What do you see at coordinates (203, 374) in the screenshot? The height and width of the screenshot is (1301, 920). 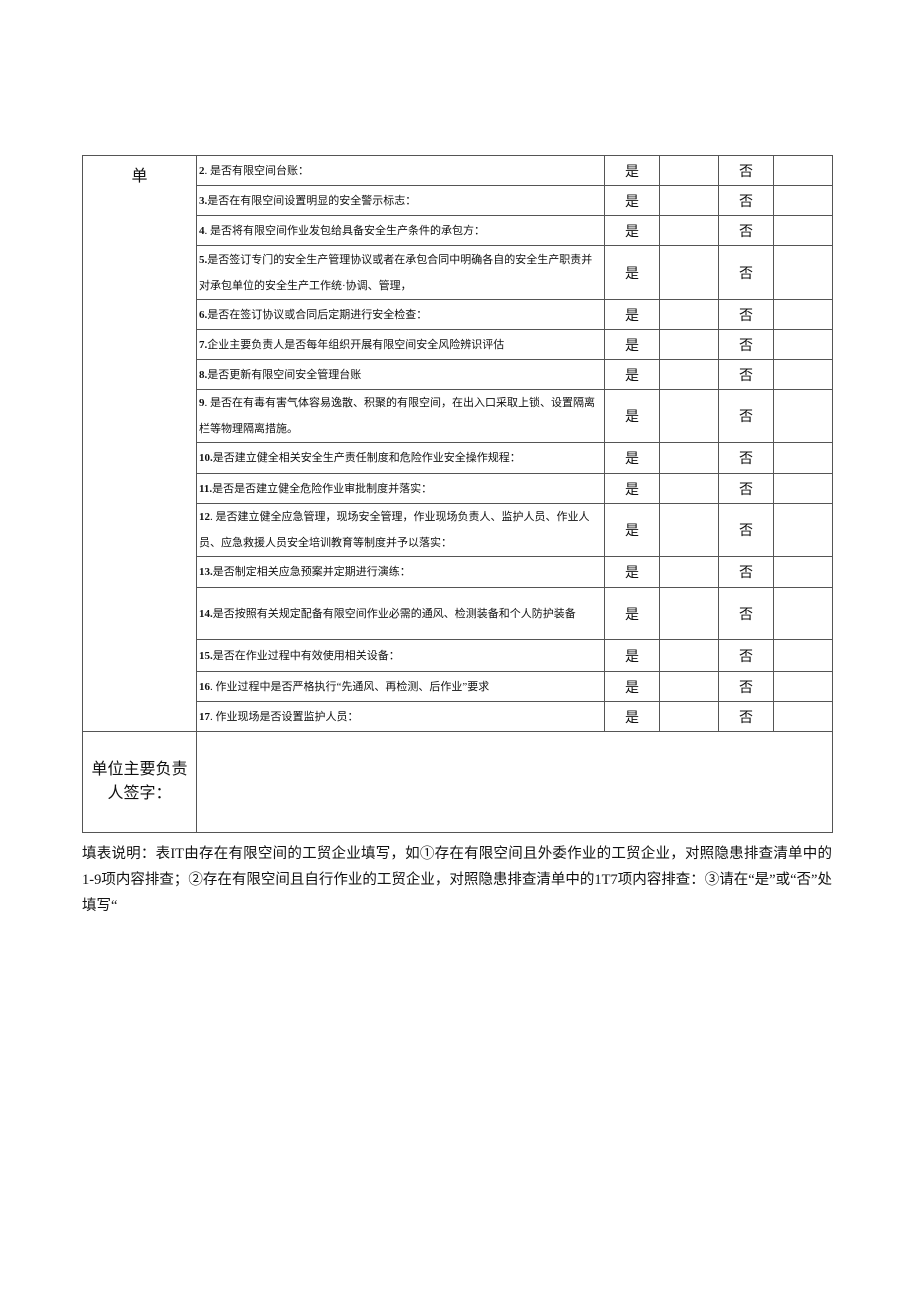 I see `item-number: 8.` at bounding box center [203, 374].